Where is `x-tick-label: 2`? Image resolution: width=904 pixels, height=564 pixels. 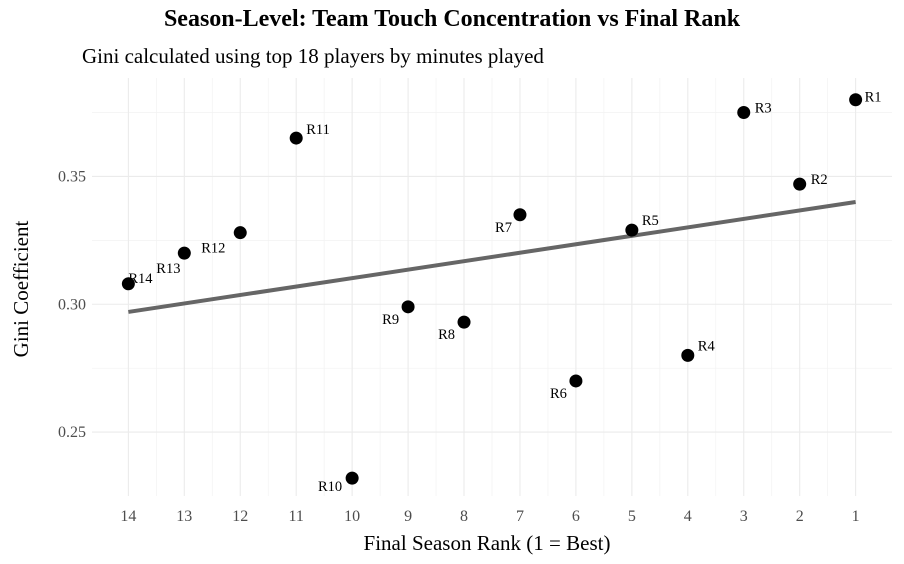
x-tick-label: 2 is located at coordinates (800, 516).